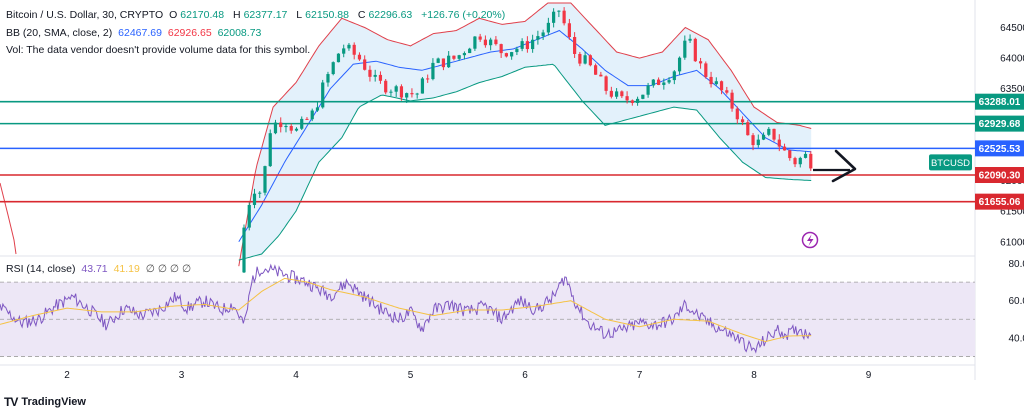 The width and height of the screenshot is (1024, 415). Describe the element at coordinates (173, 15) in the screenshot. I see `open-label: O` at that location.